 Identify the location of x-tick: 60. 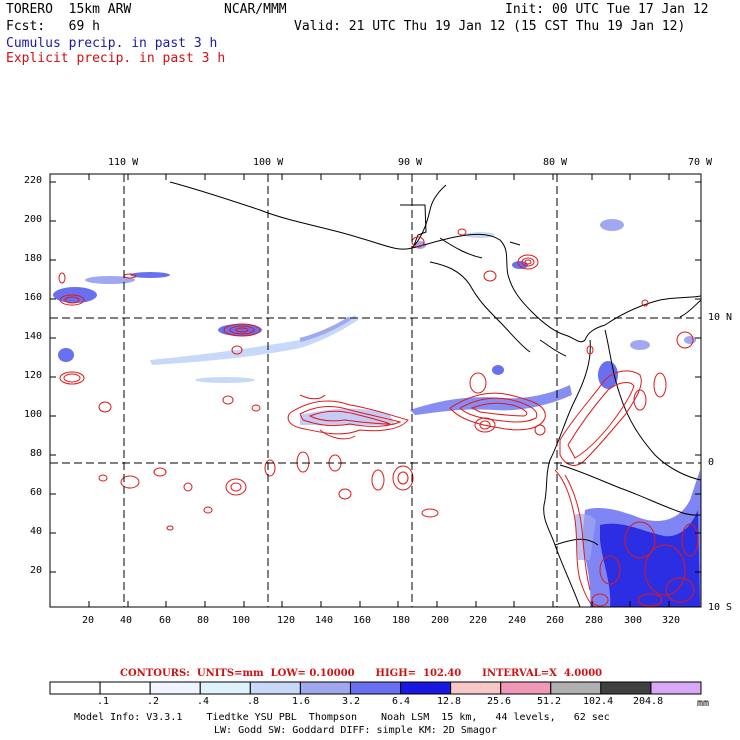
(165, 620).